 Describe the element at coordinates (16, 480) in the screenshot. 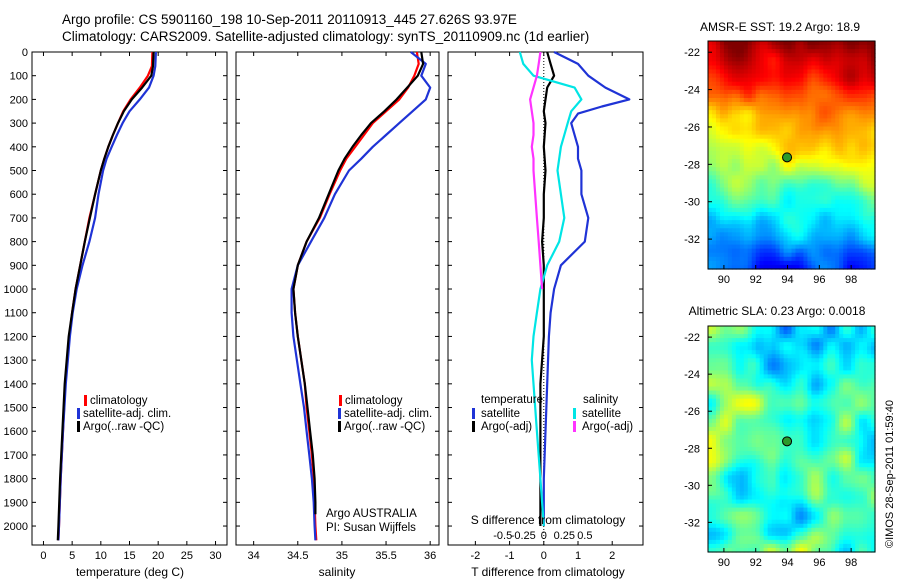

I see `depth-tick-label: 1800` at that location.